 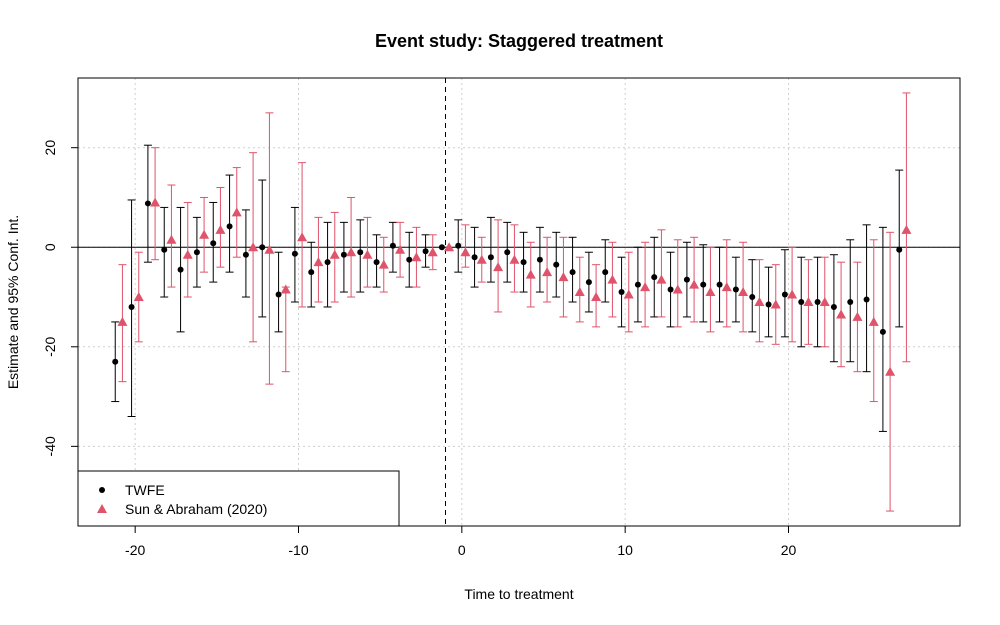 I want to click on y-axis: -40 -20 0 20, so click(x=60, y=298).